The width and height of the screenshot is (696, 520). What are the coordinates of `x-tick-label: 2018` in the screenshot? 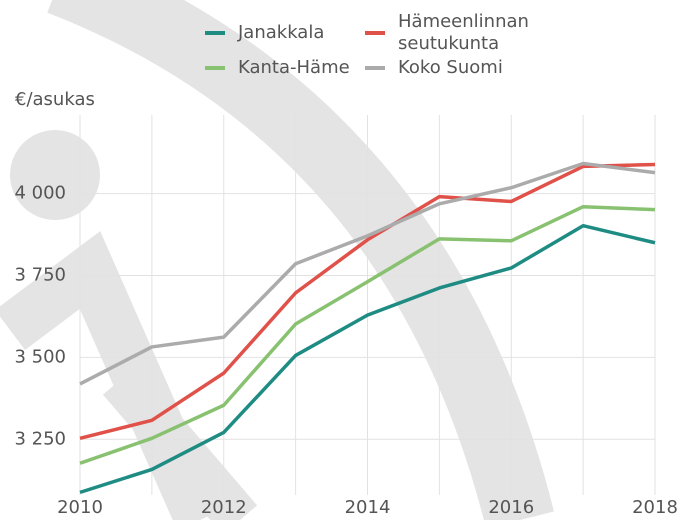 It's located at (655, 507).